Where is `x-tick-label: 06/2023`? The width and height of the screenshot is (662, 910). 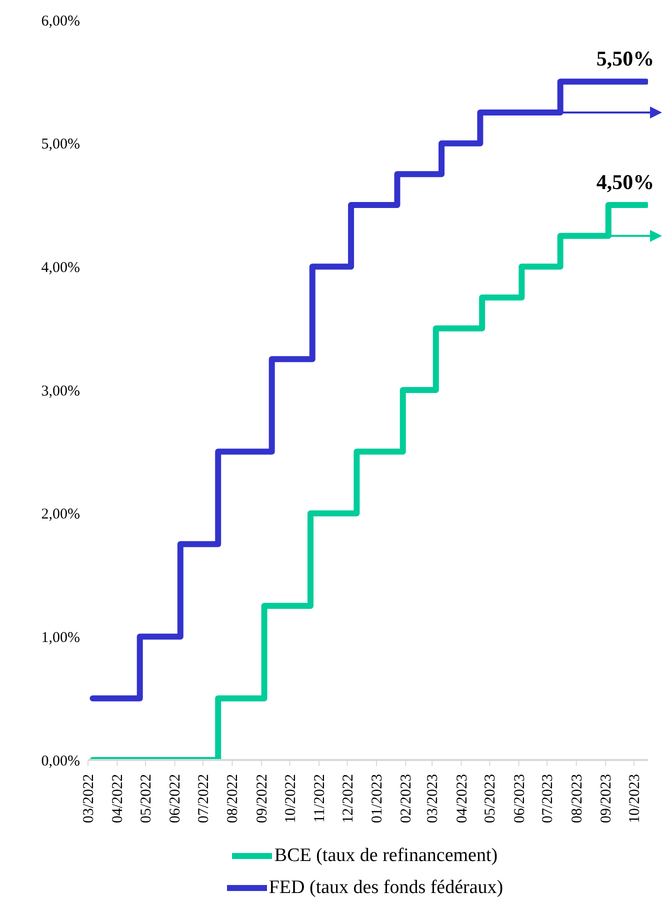 x-tick-label: 06/2023 is located at coordinates (520, 799).